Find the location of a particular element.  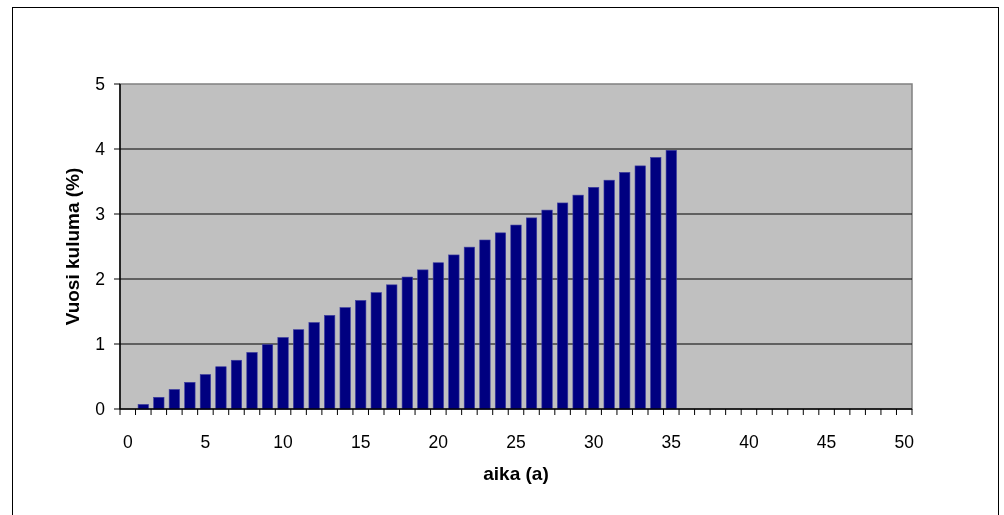

y-tick-label: 0 is located at coordinates (100, 409).